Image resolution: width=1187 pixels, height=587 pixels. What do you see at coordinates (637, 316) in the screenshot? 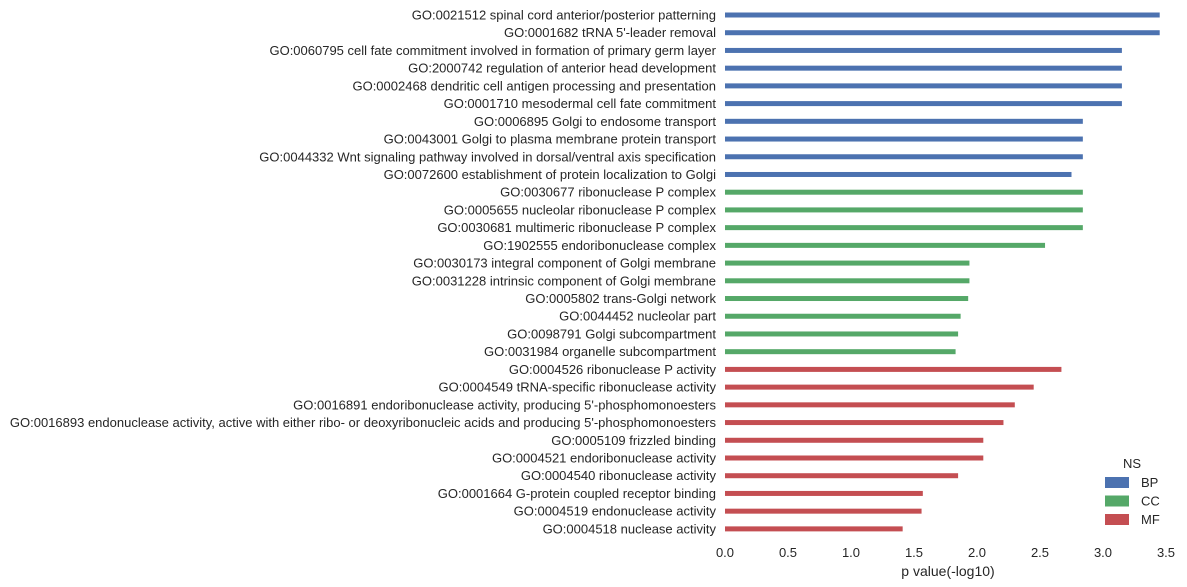
I see `category-label: GO:0044452 nucleolar part` at bounding box center [637, 316].